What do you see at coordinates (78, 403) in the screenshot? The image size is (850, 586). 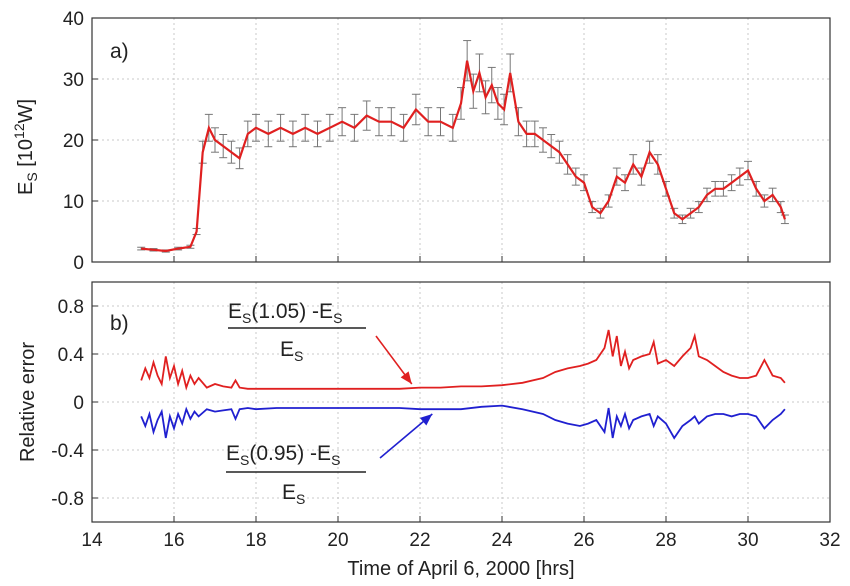 I see `y-tick-label-b: 0` at bounding box center [78, 403].